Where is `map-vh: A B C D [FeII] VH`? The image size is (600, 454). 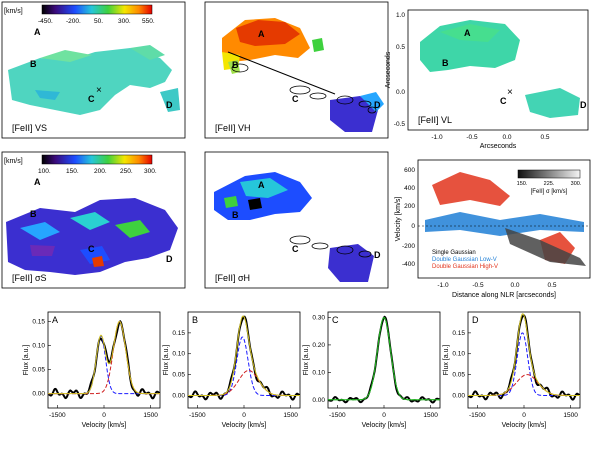 map-vh: A B C D [FeII] VH is located at coordinates (296, 70).